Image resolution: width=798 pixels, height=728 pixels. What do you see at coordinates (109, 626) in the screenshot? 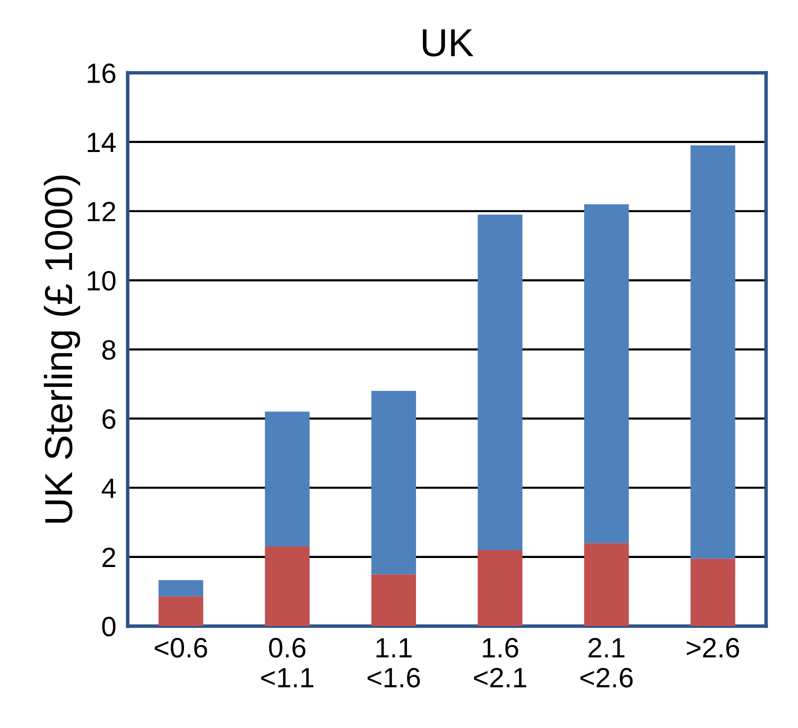
I see `y-tick-label: 0` at bounding box center [109, 626].